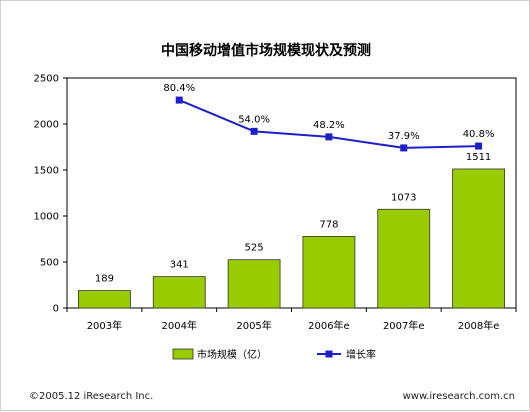 The width and height of the screenshot is (530, 412). What do you see at coordinates (56, 309) in the screenshot?
I see `y-tick-label: 0` at bounding box center [56, 309].